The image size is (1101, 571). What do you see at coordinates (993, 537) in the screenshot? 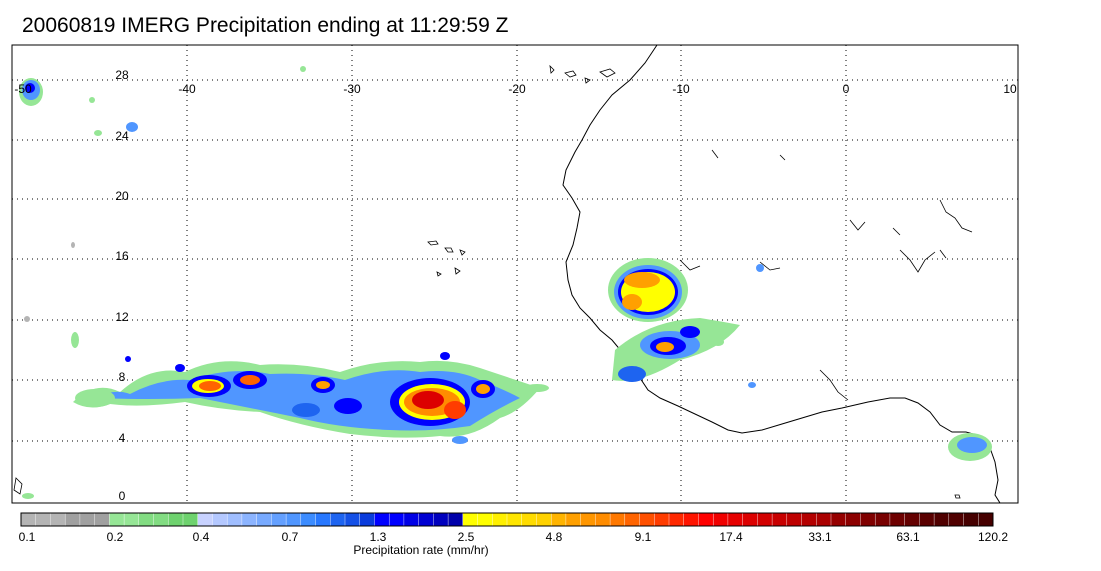
I see `colorbar-tick: 120.2` at bounding box center [993, 537].